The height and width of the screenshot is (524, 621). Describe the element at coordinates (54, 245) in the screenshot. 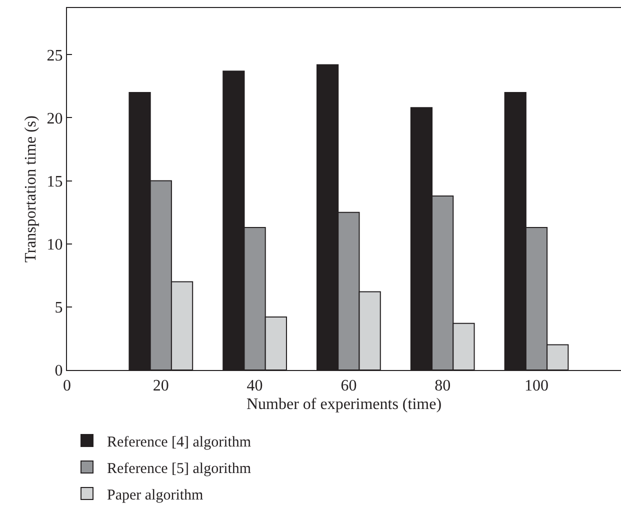

I see `y-tick-label: 10` at that location.